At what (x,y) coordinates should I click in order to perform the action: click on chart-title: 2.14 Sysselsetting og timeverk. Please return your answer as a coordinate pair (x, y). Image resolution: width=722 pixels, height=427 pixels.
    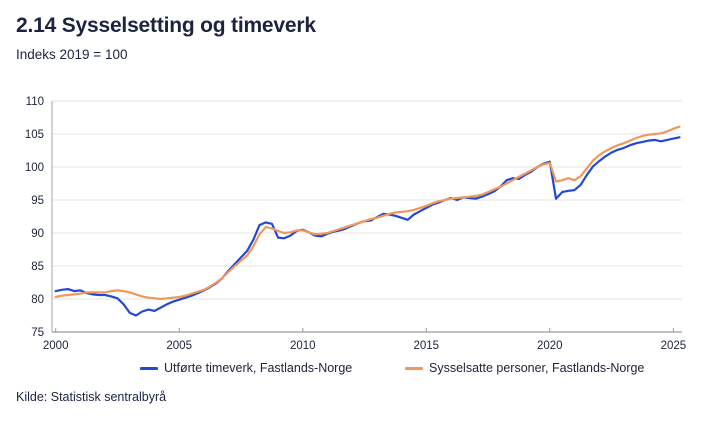
    Looking at the image, I should click on (166, 25).